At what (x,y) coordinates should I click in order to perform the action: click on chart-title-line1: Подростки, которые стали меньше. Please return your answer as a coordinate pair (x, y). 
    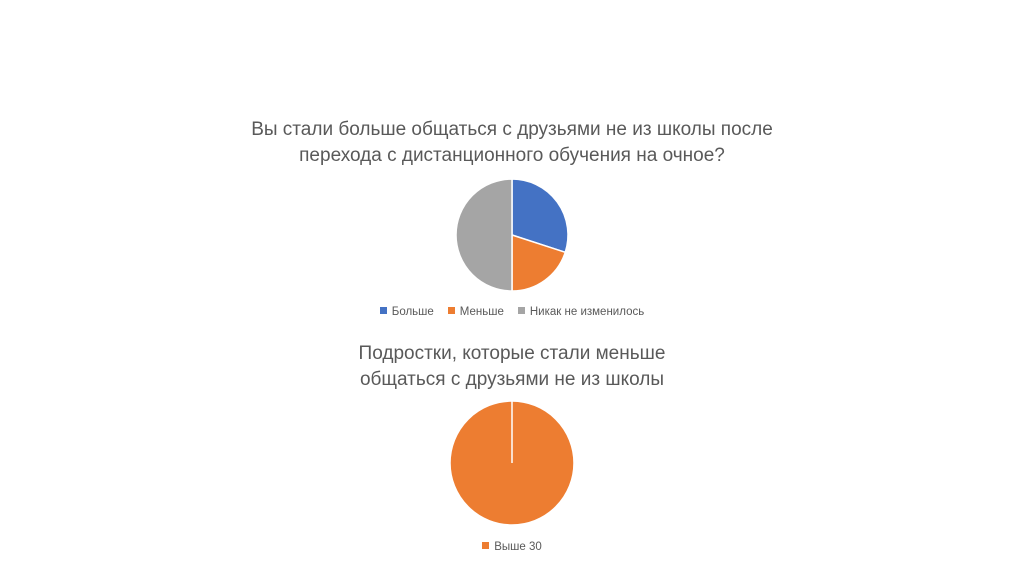
    Looking at the image, I should click on (512, 353).